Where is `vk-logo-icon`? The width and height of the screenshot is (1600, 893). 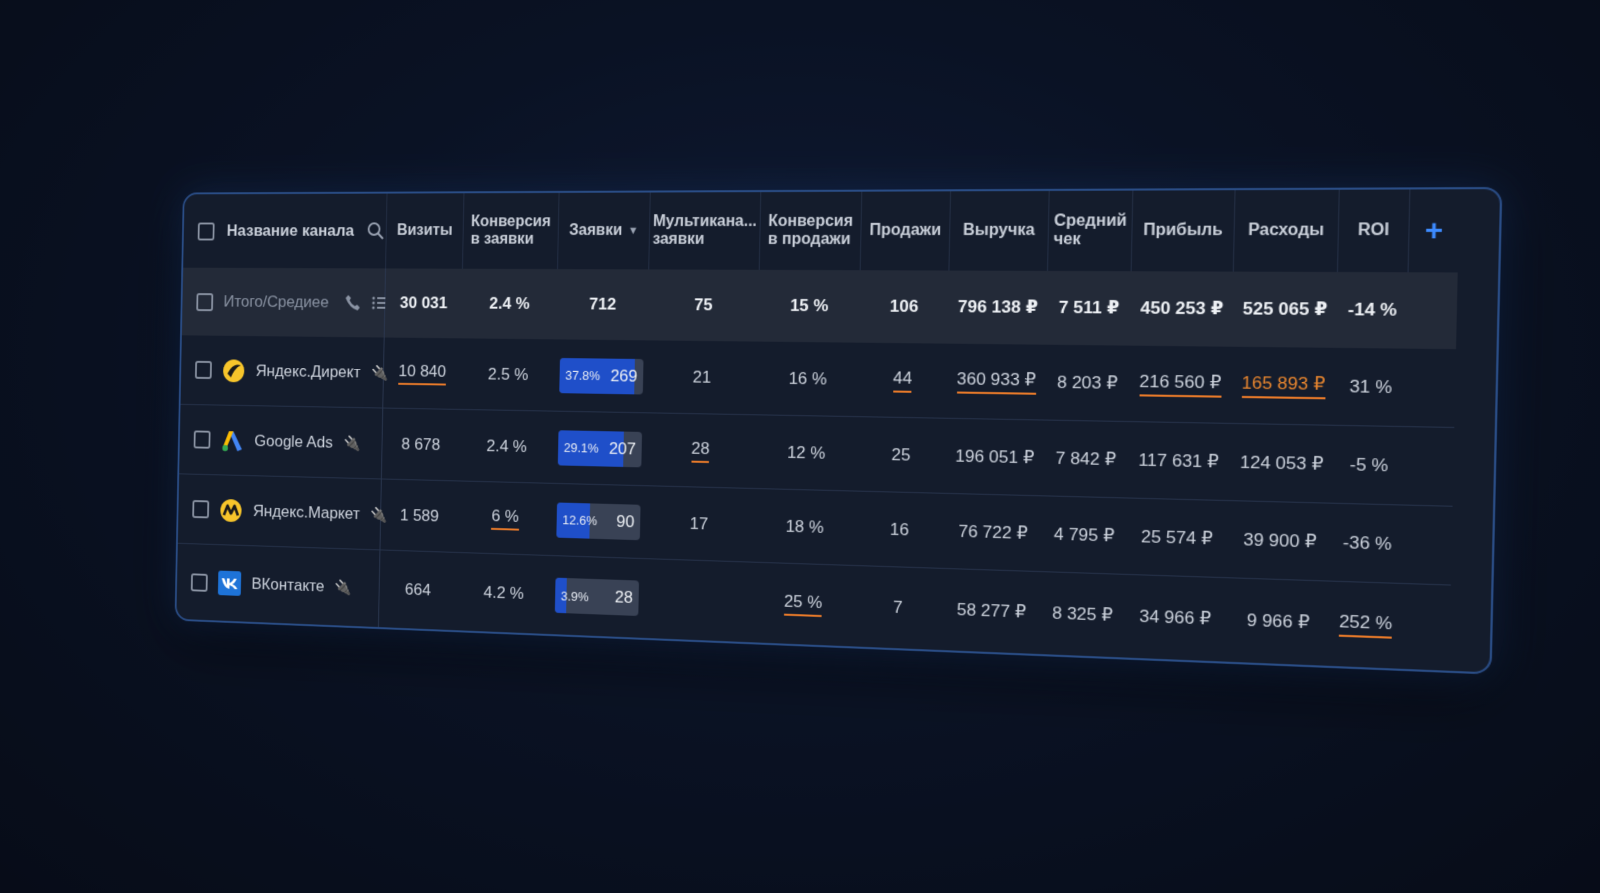 vk-logo-icon is located at coordinates (229, 583).